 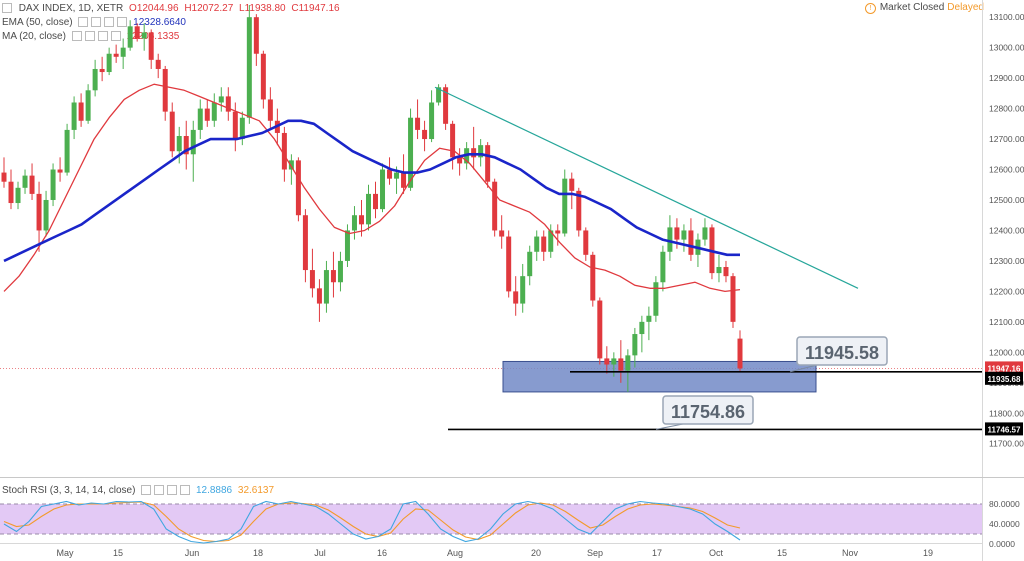 I want to click on price-tick-label: 12400.00, so click(x=1006, y=230).